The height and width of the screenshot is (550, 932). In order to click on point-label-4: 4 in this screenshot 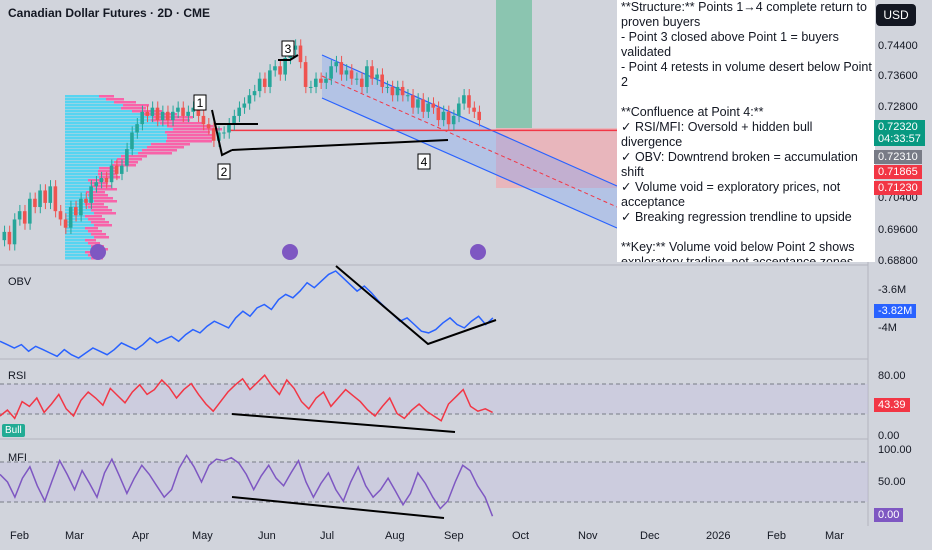, I will do `click(424, 162)`.